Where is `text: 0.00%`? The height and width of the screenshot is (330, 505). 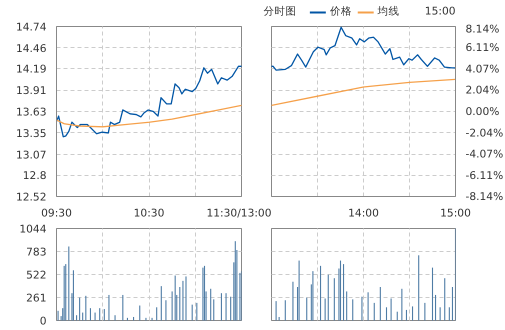 text: 0.00% is located at coordinates (483, 111).